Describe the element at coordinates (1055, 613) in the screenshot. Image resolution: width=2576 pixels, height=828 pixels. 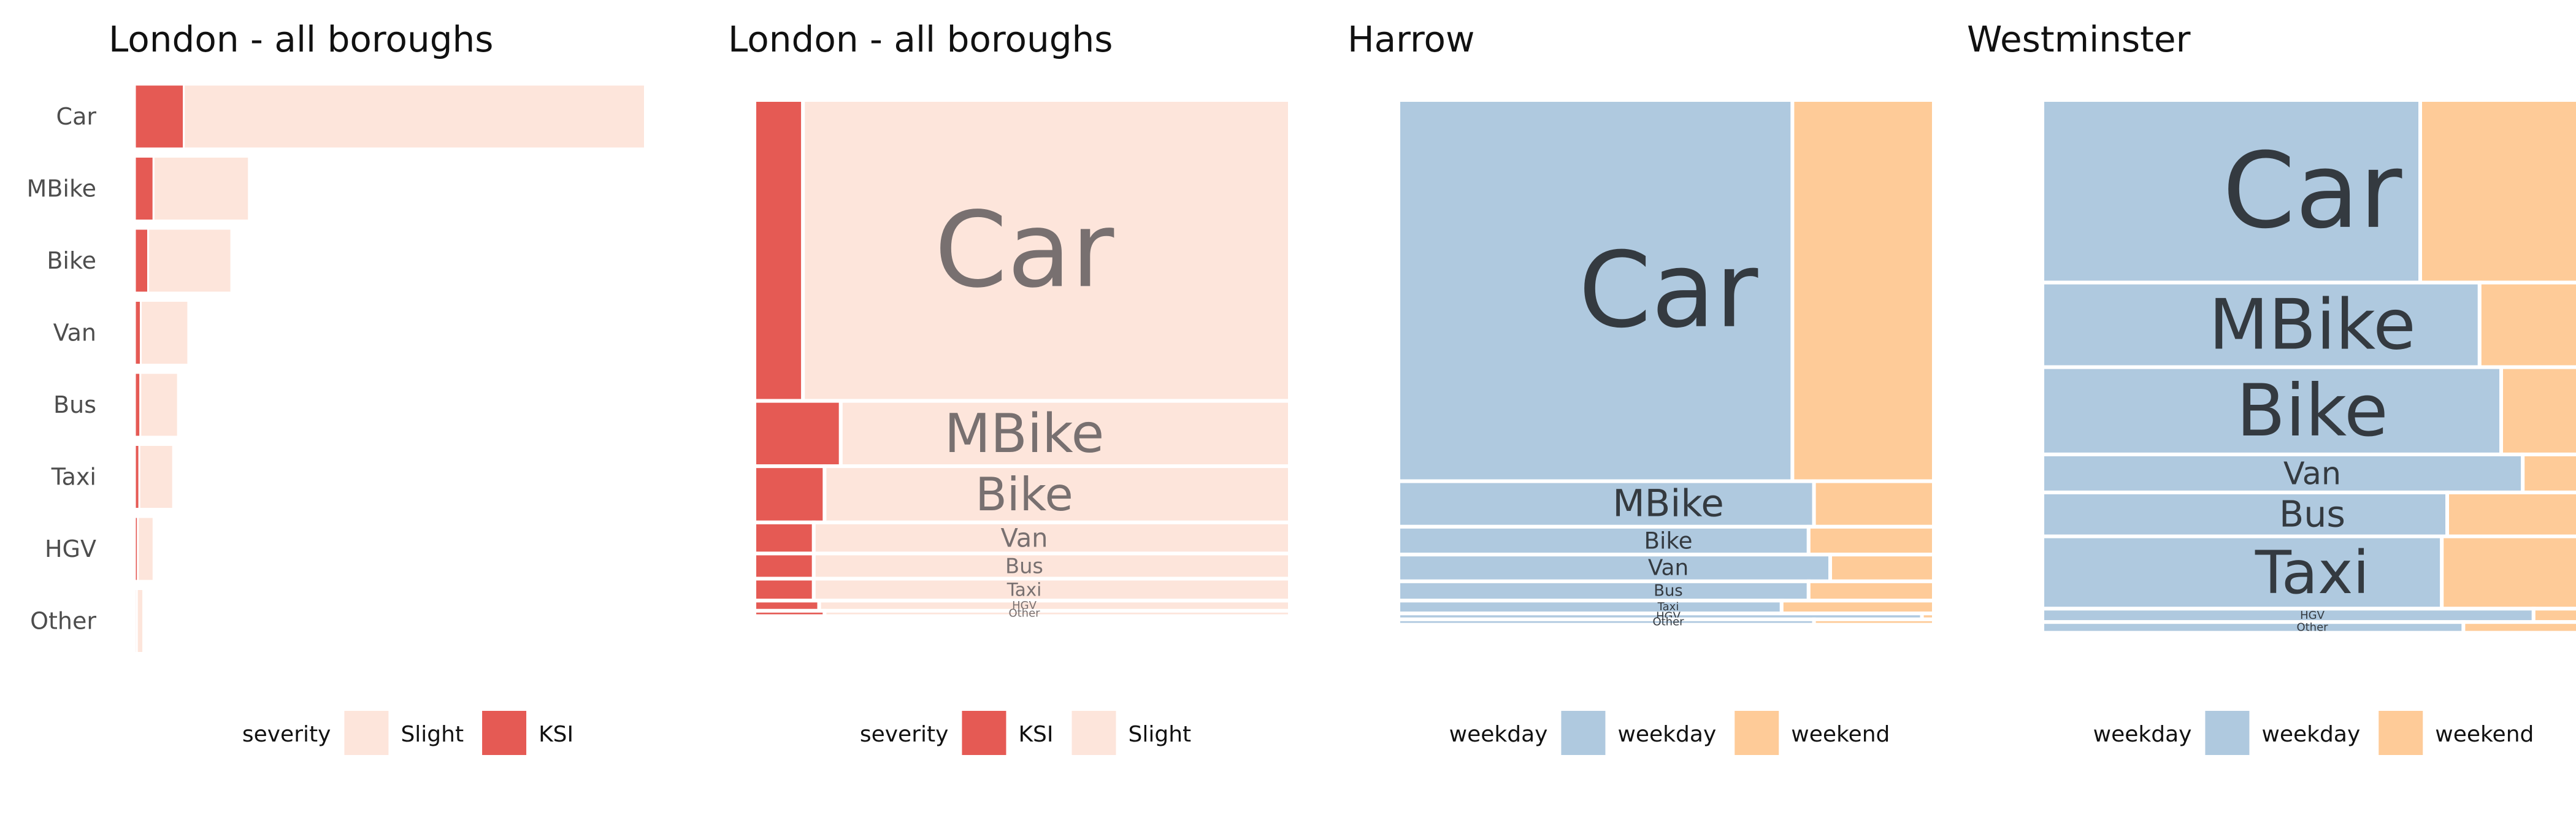
I see `tile-other-slight` at that location.